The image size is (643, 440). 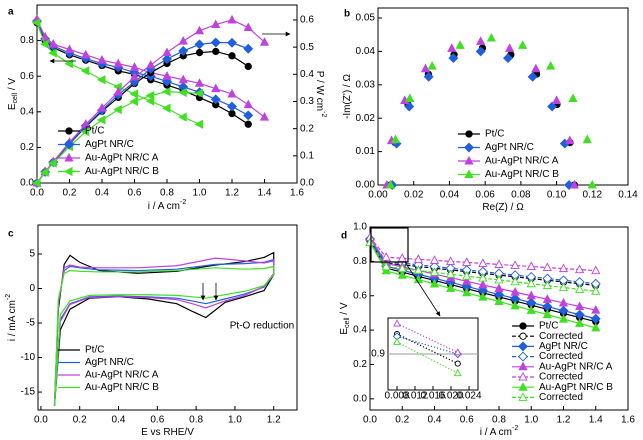 I want to click on x-tick-label: 0.04, so click(x=450, y=195).